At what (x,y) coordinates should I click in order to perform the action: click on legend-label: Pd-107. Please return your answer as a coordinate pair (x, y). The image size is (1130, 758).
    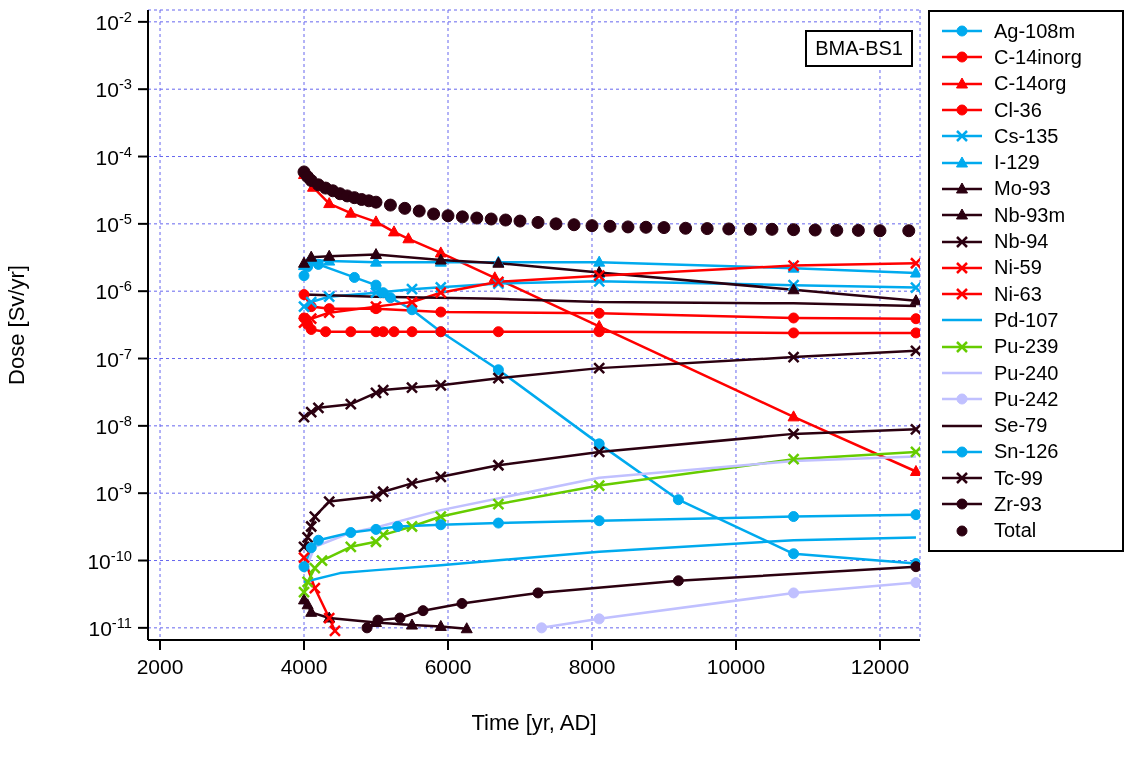
    Looking at the image, I should click on (1026, 320).